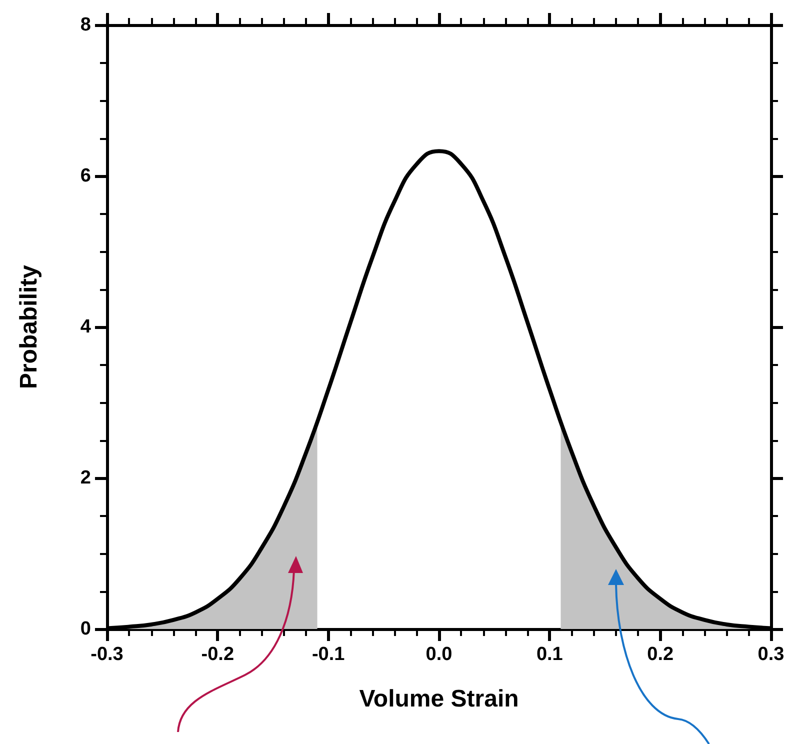 The image size is (798, 744). I want to click on x-tick-label: -0.3, so click(107, 654).